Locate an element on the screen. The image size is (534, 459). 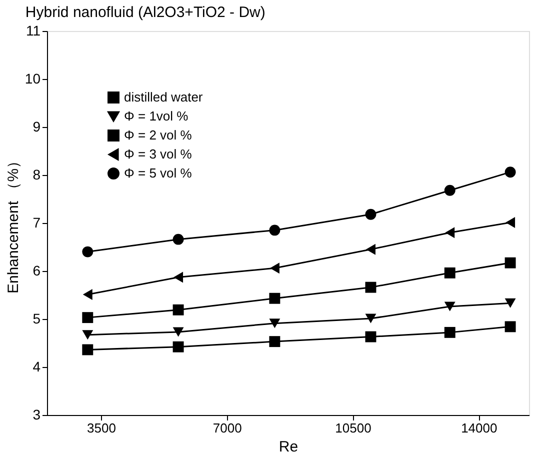
y-axis-title: Enhancement （%） is located at coordinates (13, 223).